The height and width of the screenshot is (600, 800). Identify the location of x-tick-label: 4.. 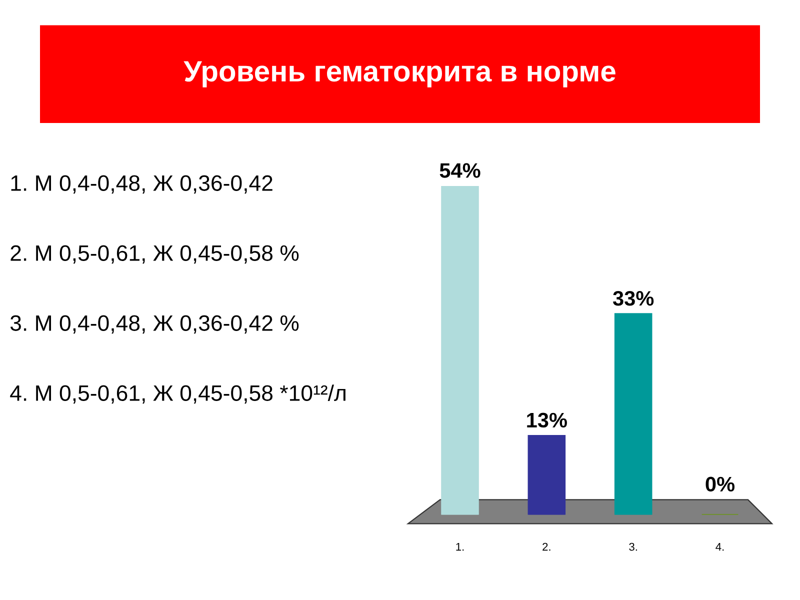
(720, 546).